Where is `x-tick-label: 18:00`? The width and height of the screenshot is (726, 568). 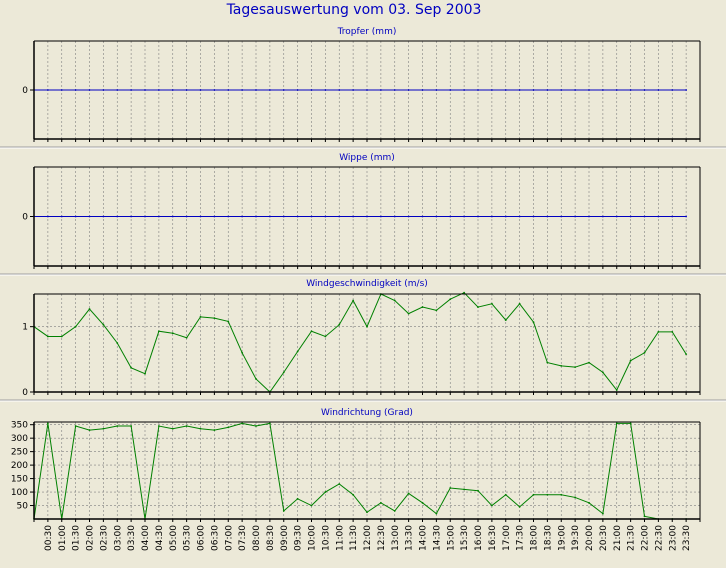 x-tick-label: 18:00 is located at coordinates (535, 538).